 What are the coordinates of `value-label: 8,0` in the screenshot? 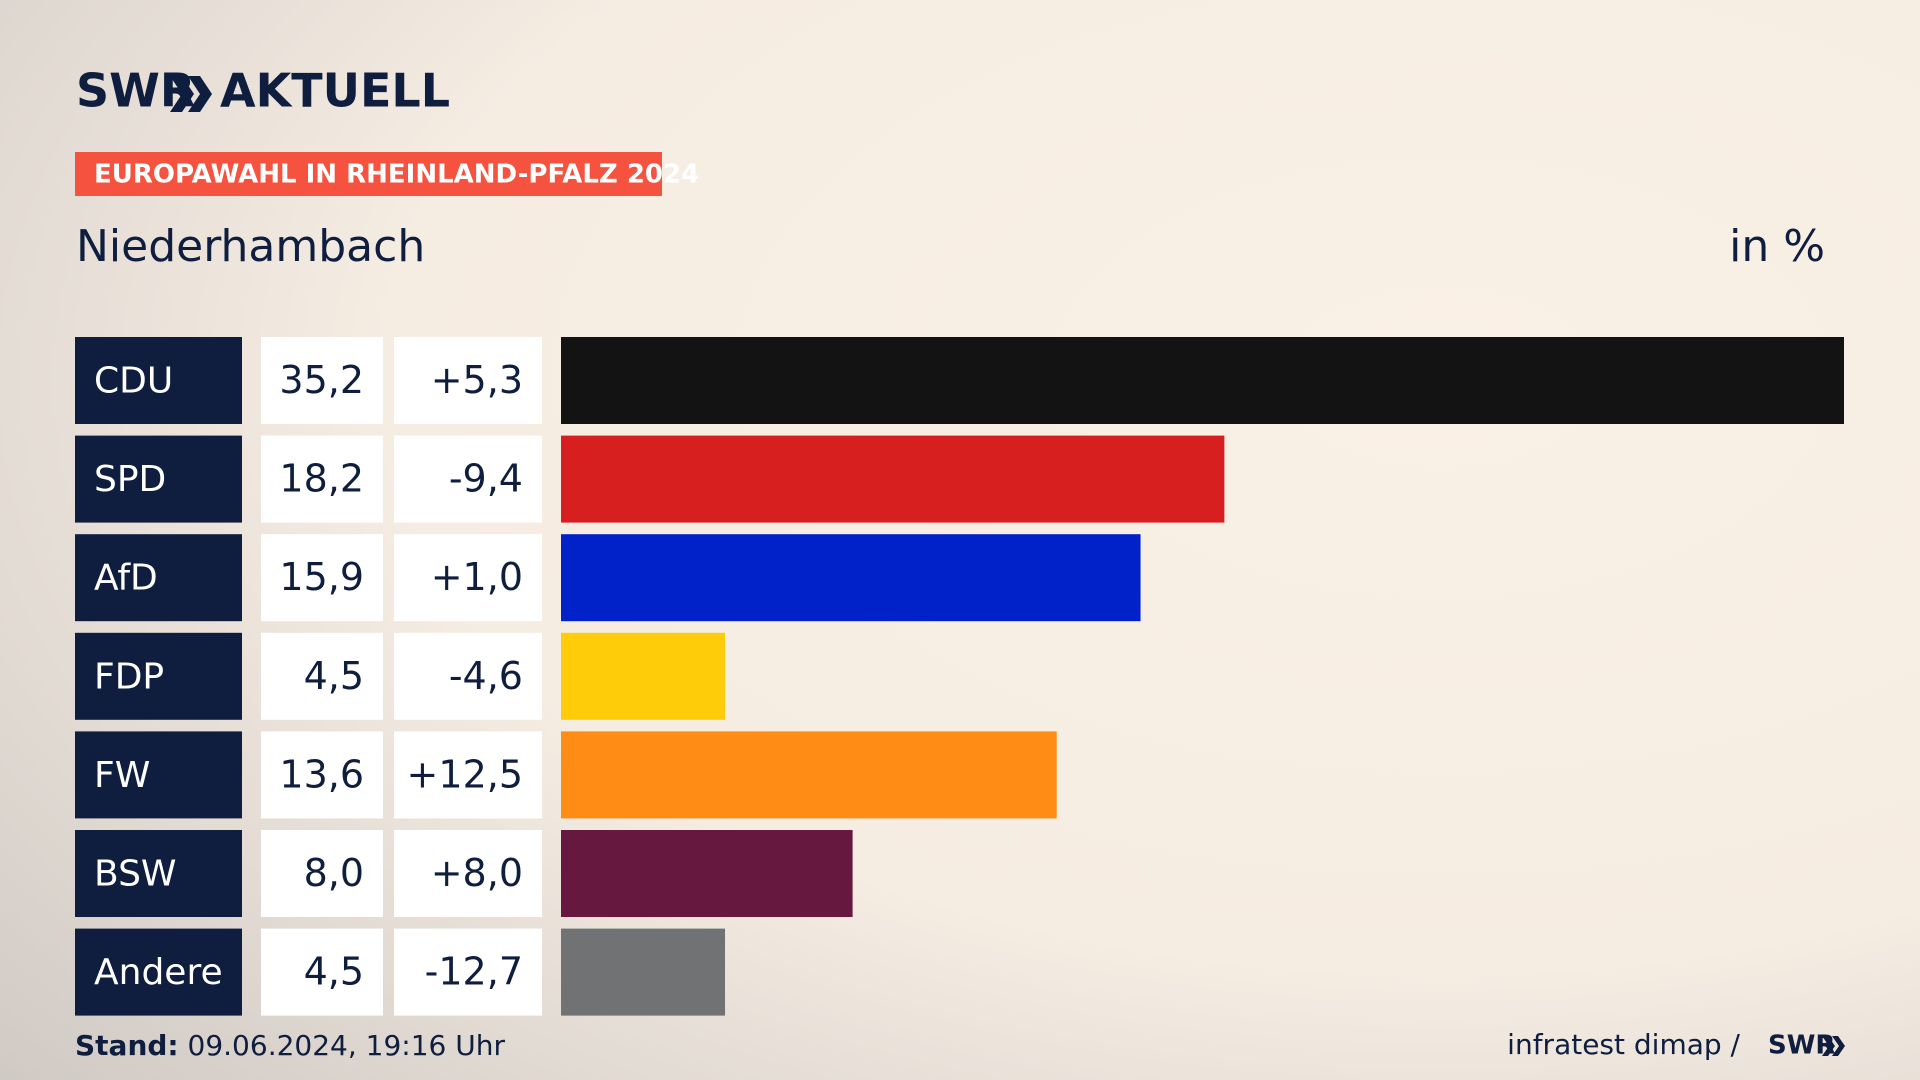 It's located at (334, 873).